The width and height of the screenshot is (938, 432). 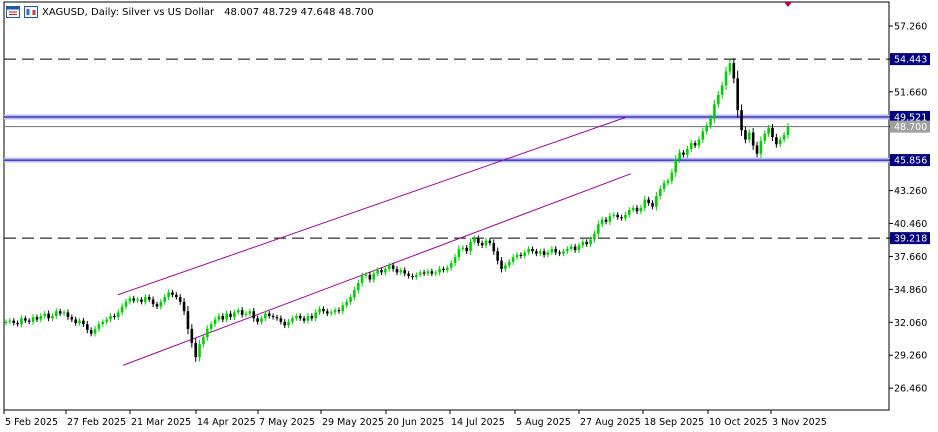 I want to click on x-tick-label: 27 Feb 2025, so click(x=96, y=422).